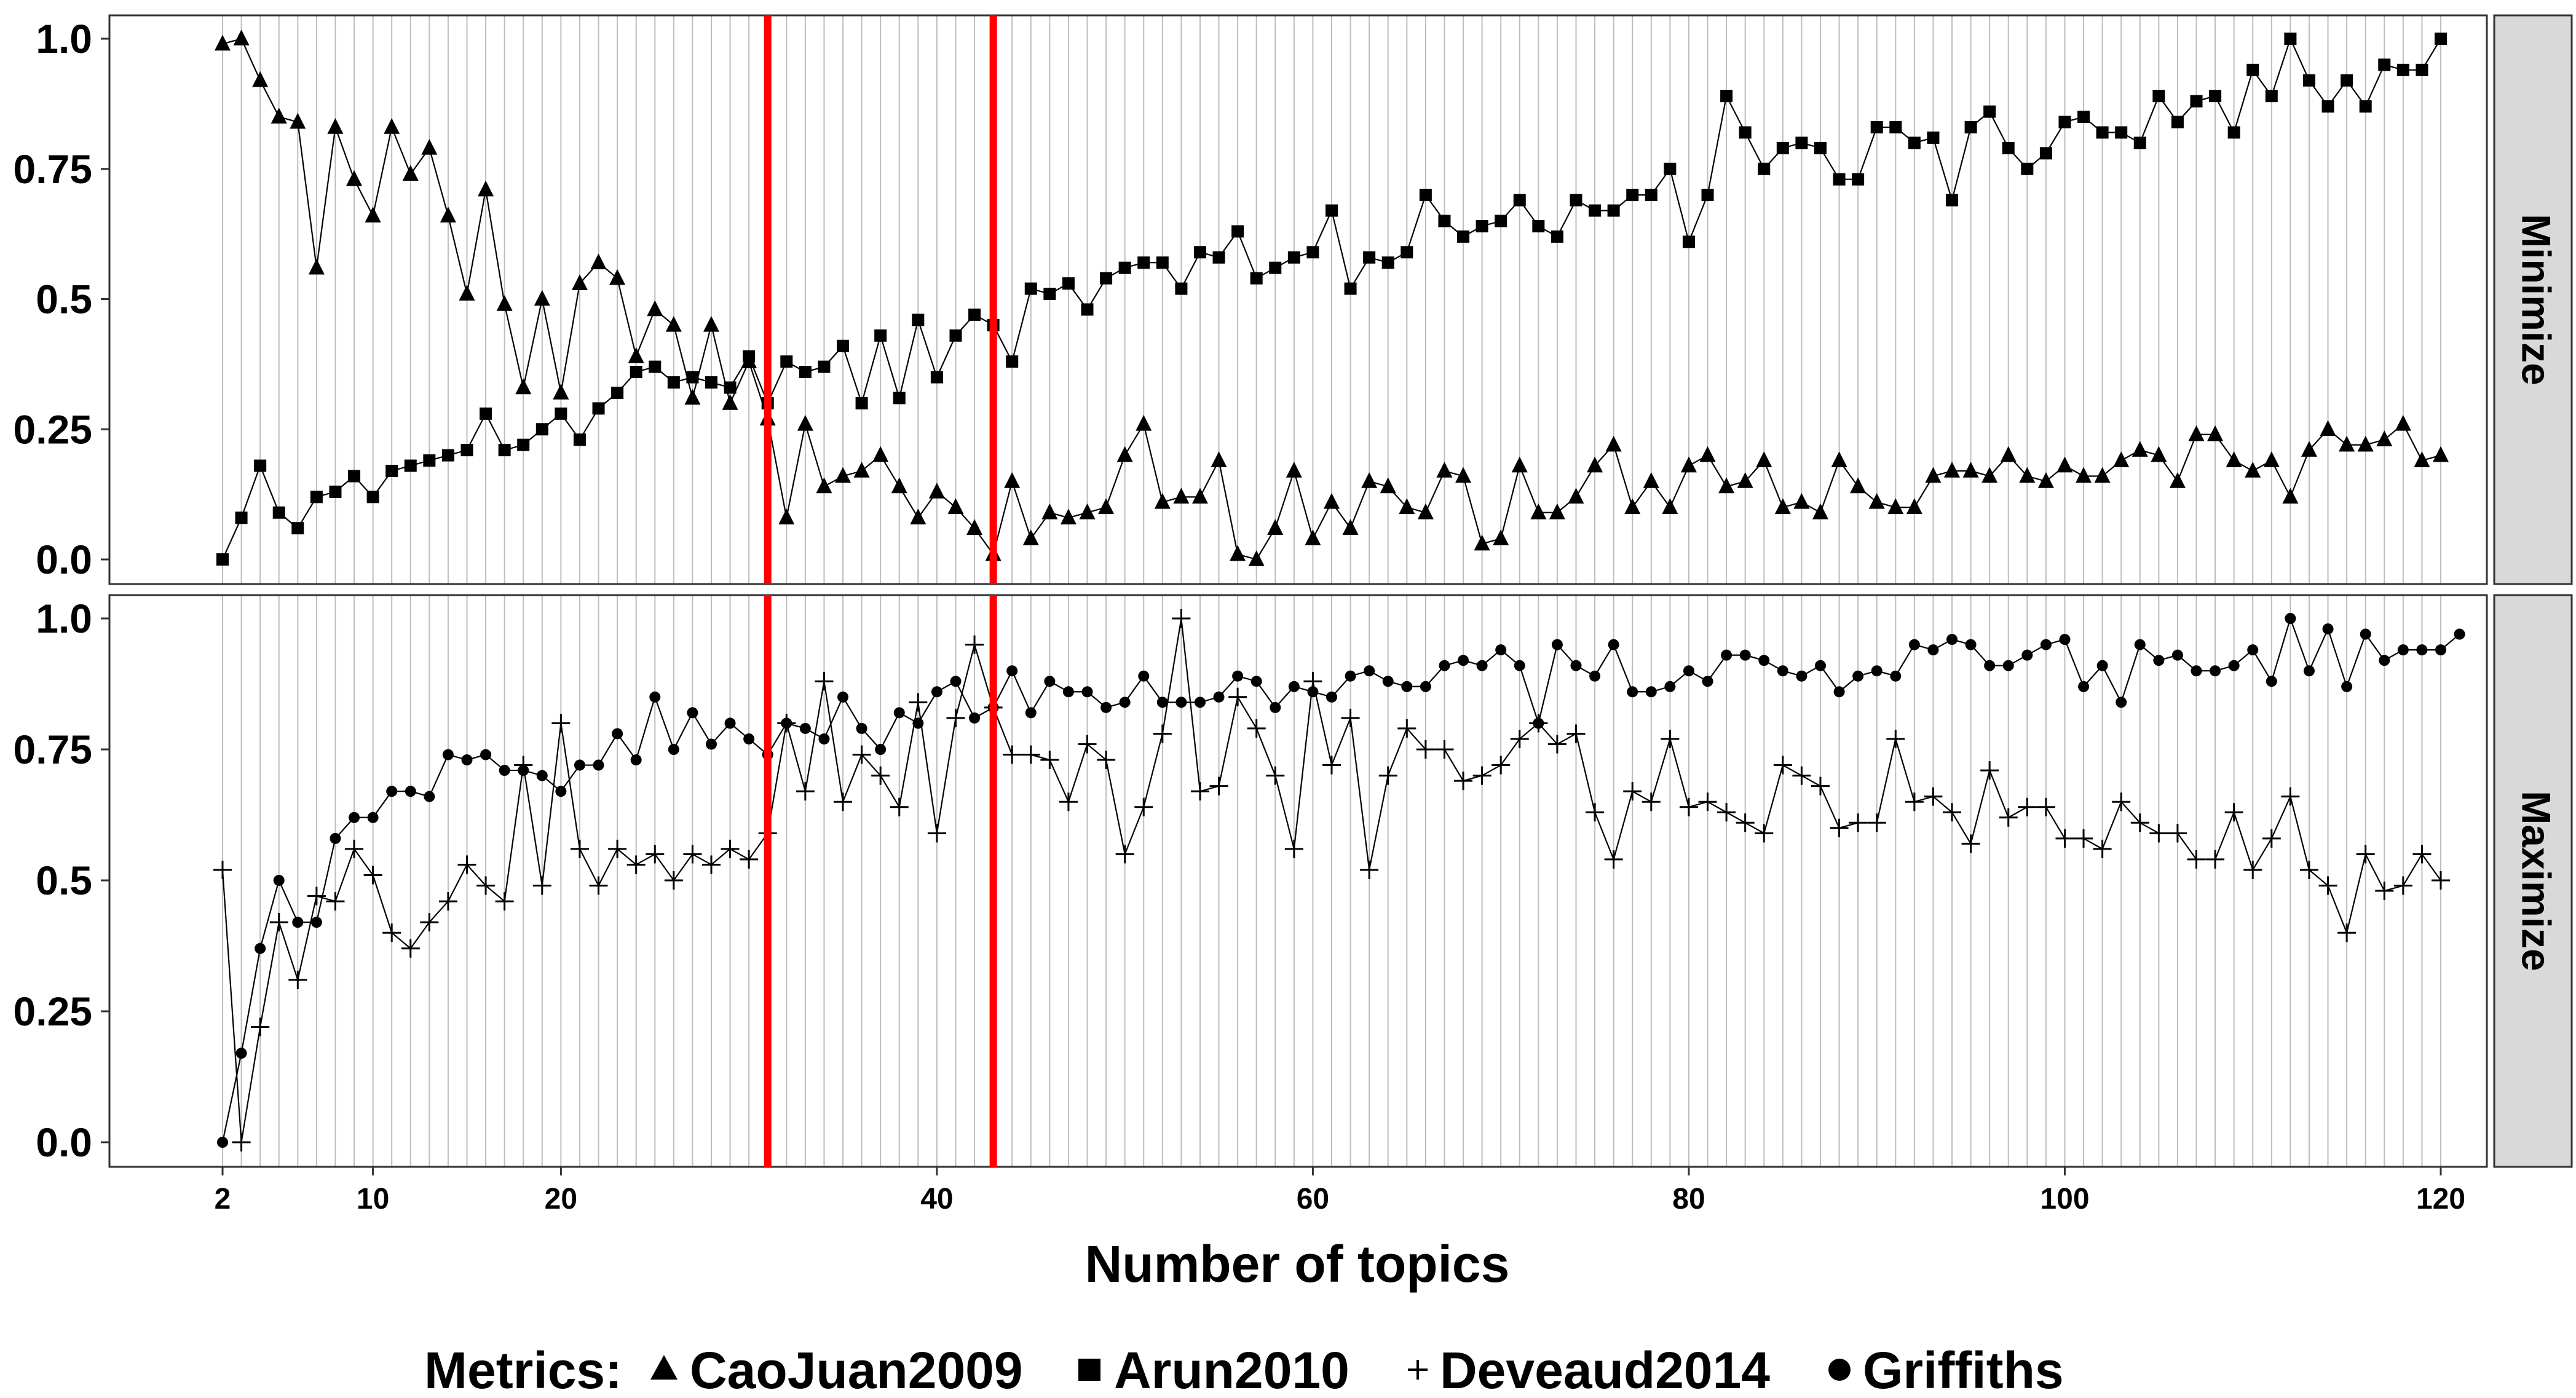 The height and width of the screenshot is (1398, 2576). Describe the element at coordinates (2065, 1199) in the screenshot. I see `x-tick-label: 100` at that location.